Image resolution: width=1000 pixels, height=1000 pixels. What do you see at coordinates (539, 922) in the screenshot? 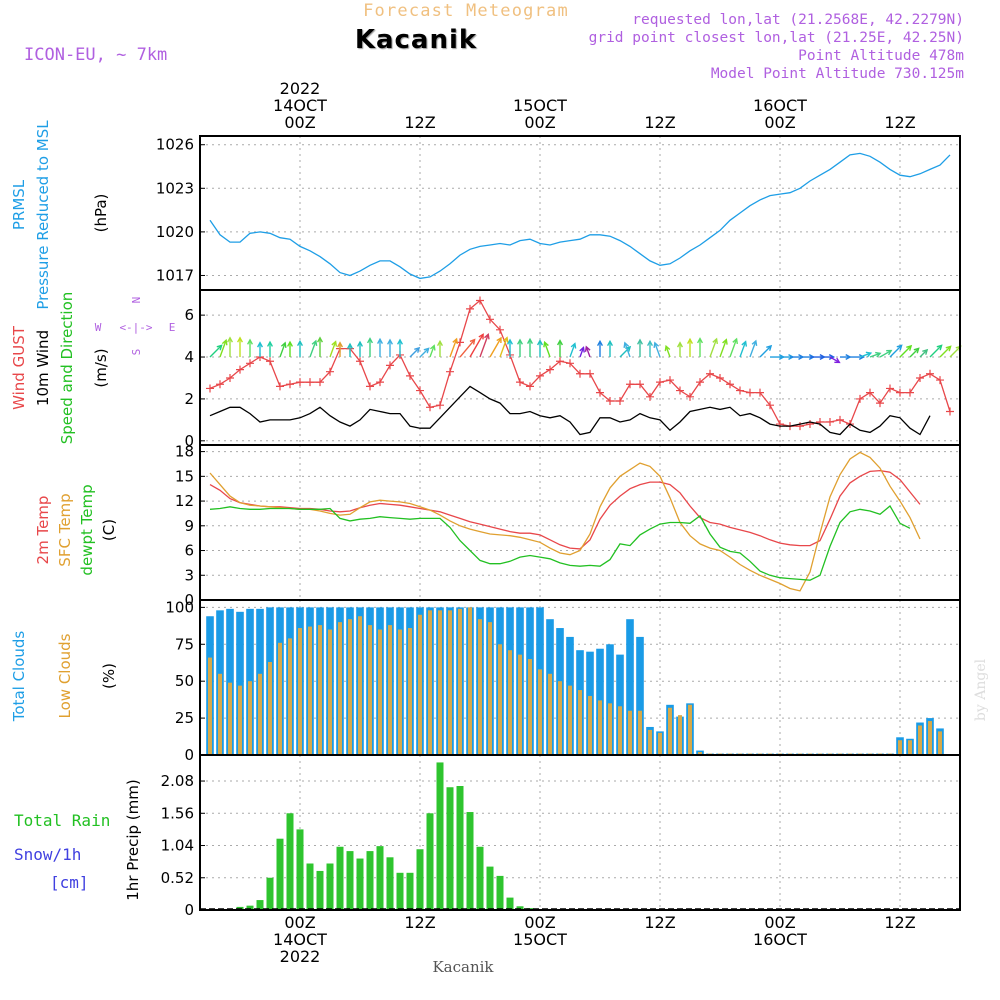
I see `time-label-bottom: 00Z` at bounding box center [539, 922].